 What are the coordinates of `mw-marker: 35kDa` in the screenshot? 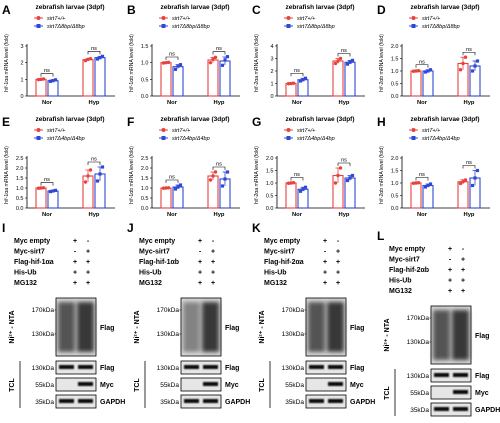 It's located at (294, 402).